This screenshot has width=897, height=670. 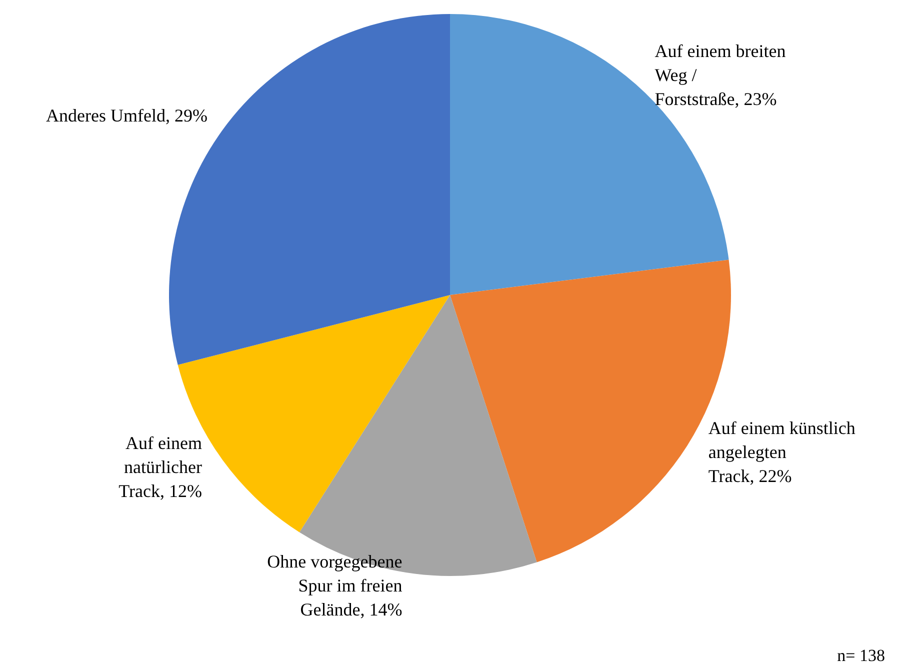 What do you see at coordinates (861, 655) in the screenshot?
I see `text: n= 138` at bounding box center [861, 655].